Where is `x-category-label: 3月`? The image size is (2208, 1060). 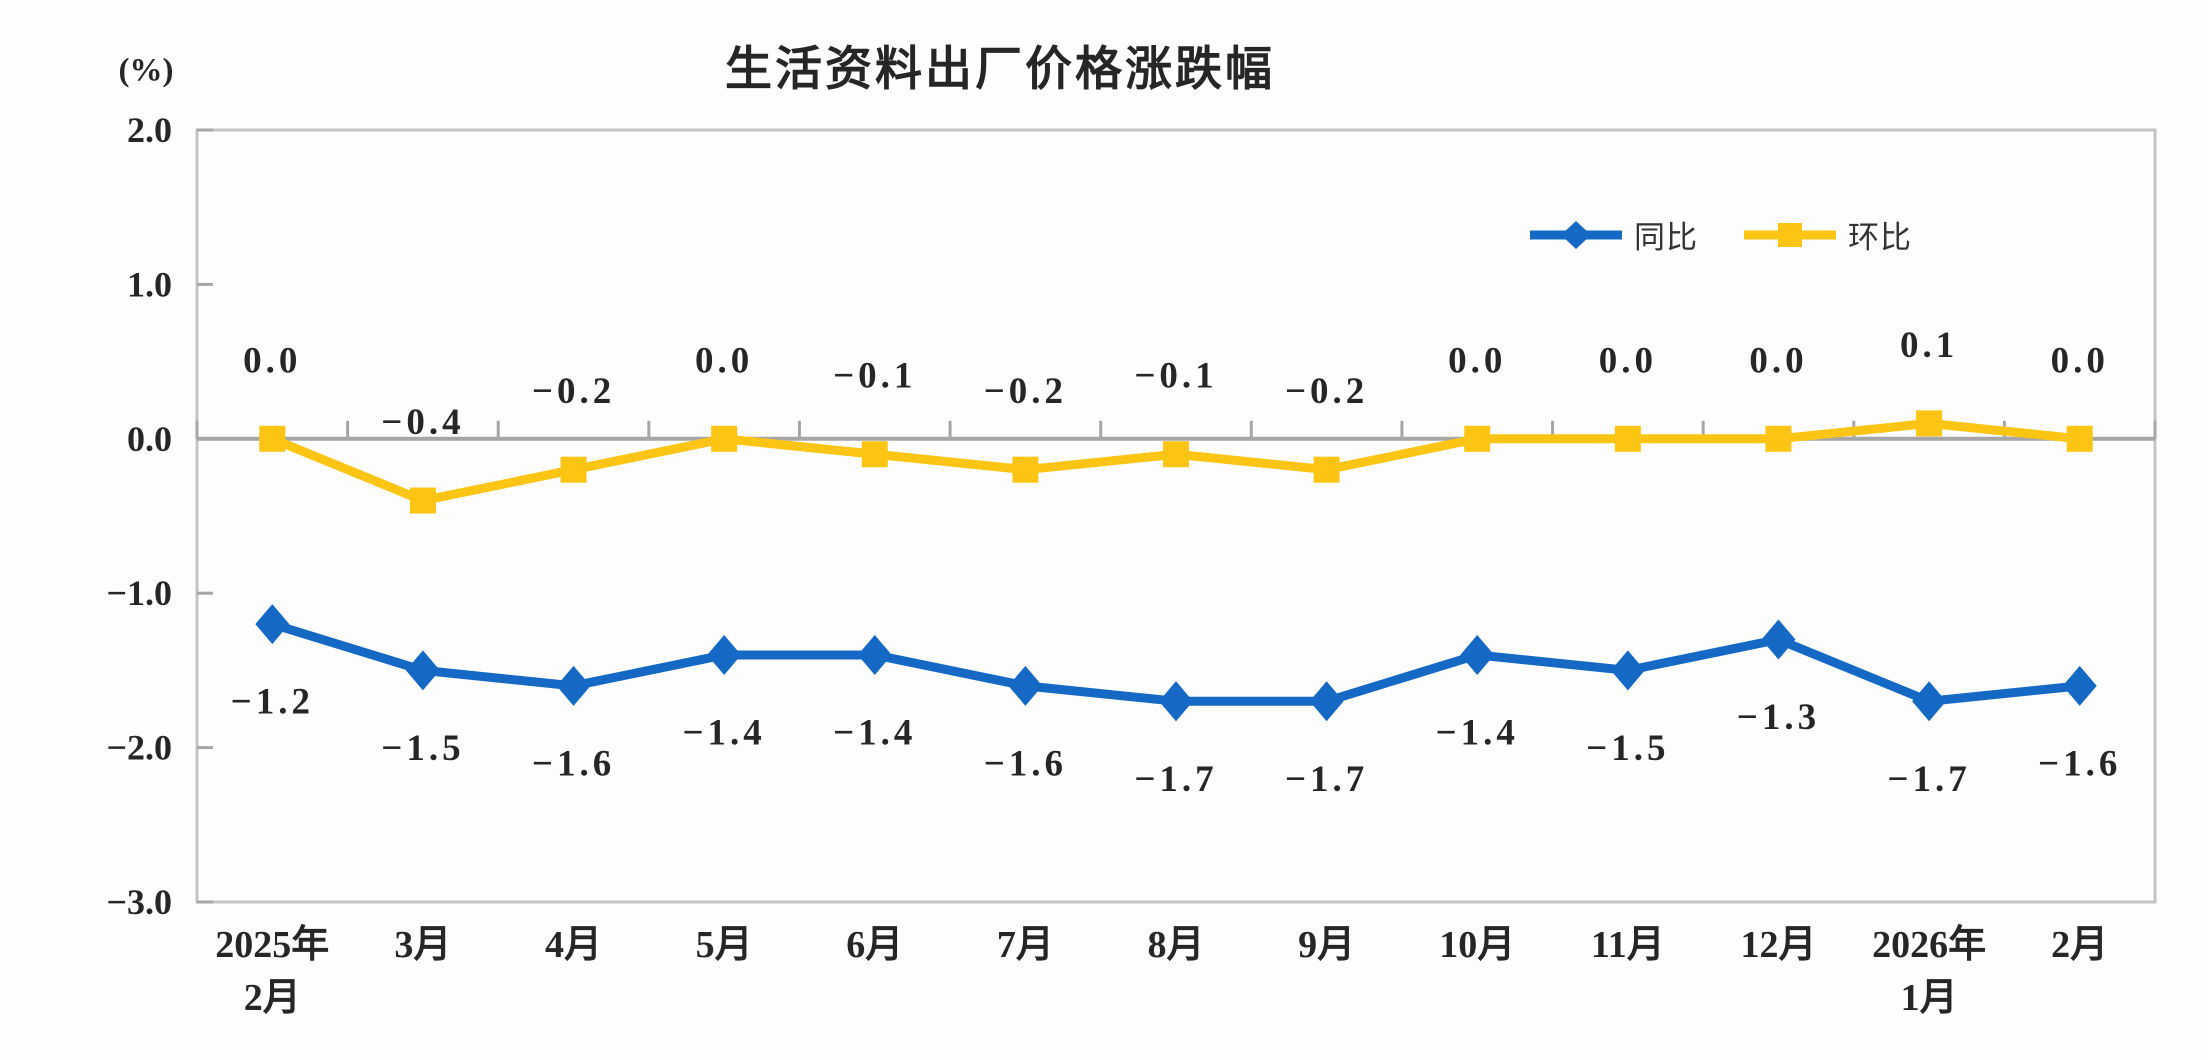
x-category-label: 3月 is located at coordinates (422, 945).